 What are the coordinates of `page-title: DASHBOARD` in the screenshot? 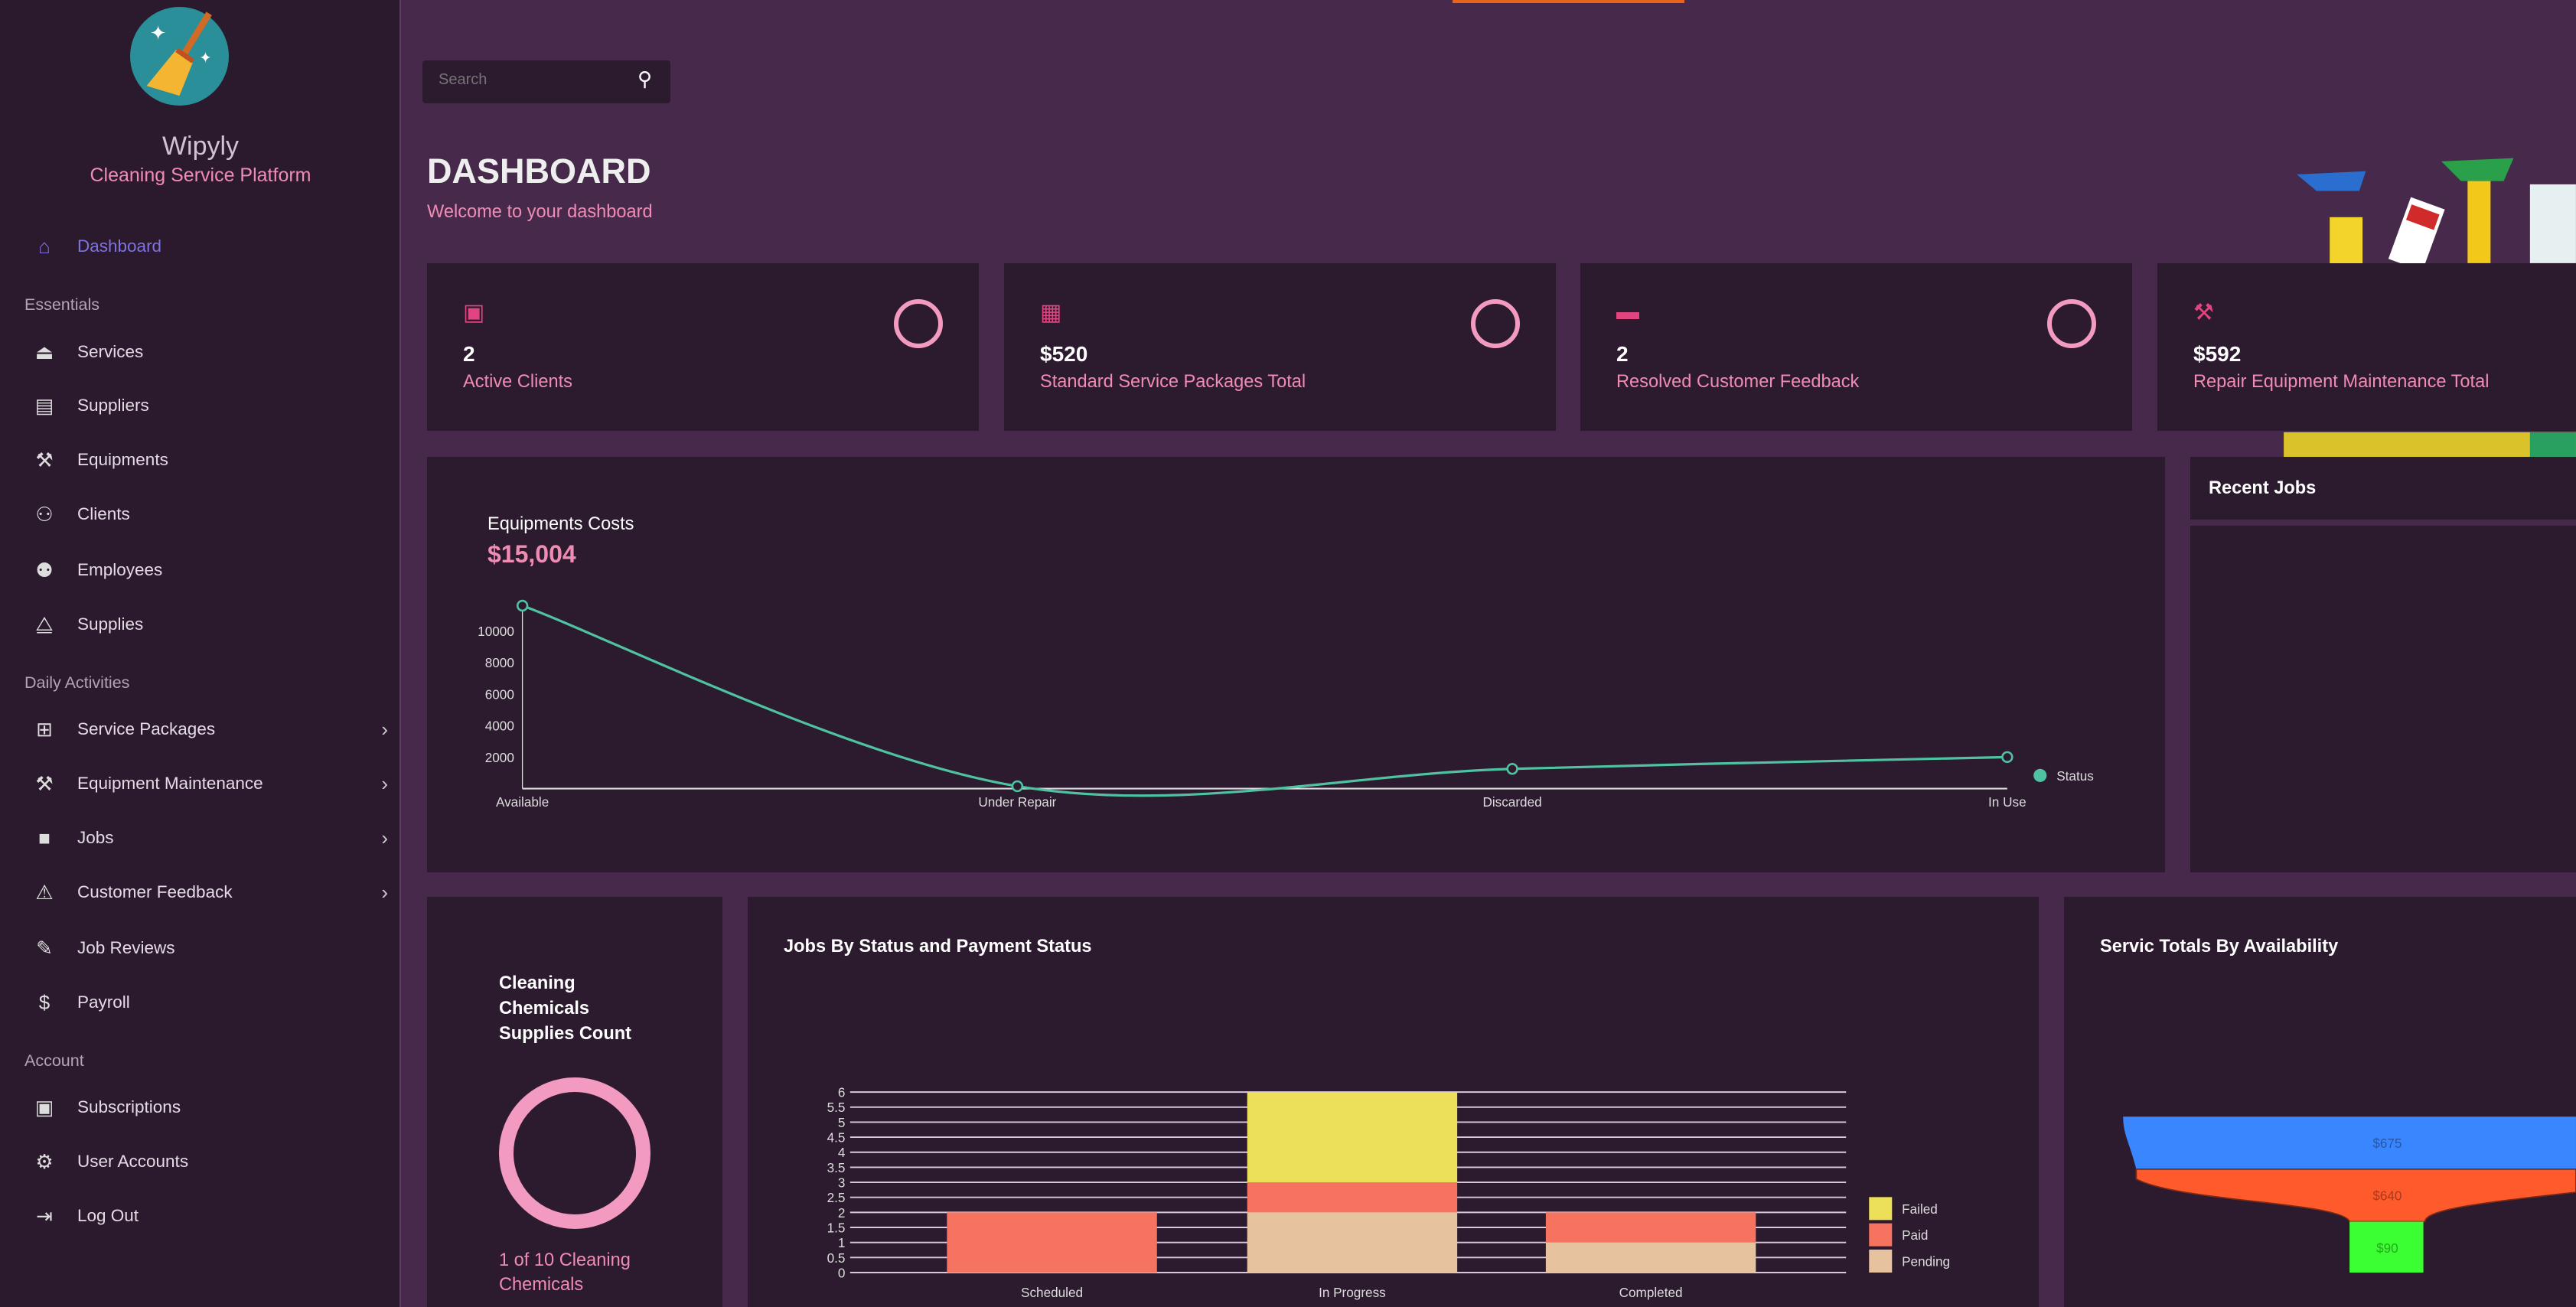 It's located at (539, 171).